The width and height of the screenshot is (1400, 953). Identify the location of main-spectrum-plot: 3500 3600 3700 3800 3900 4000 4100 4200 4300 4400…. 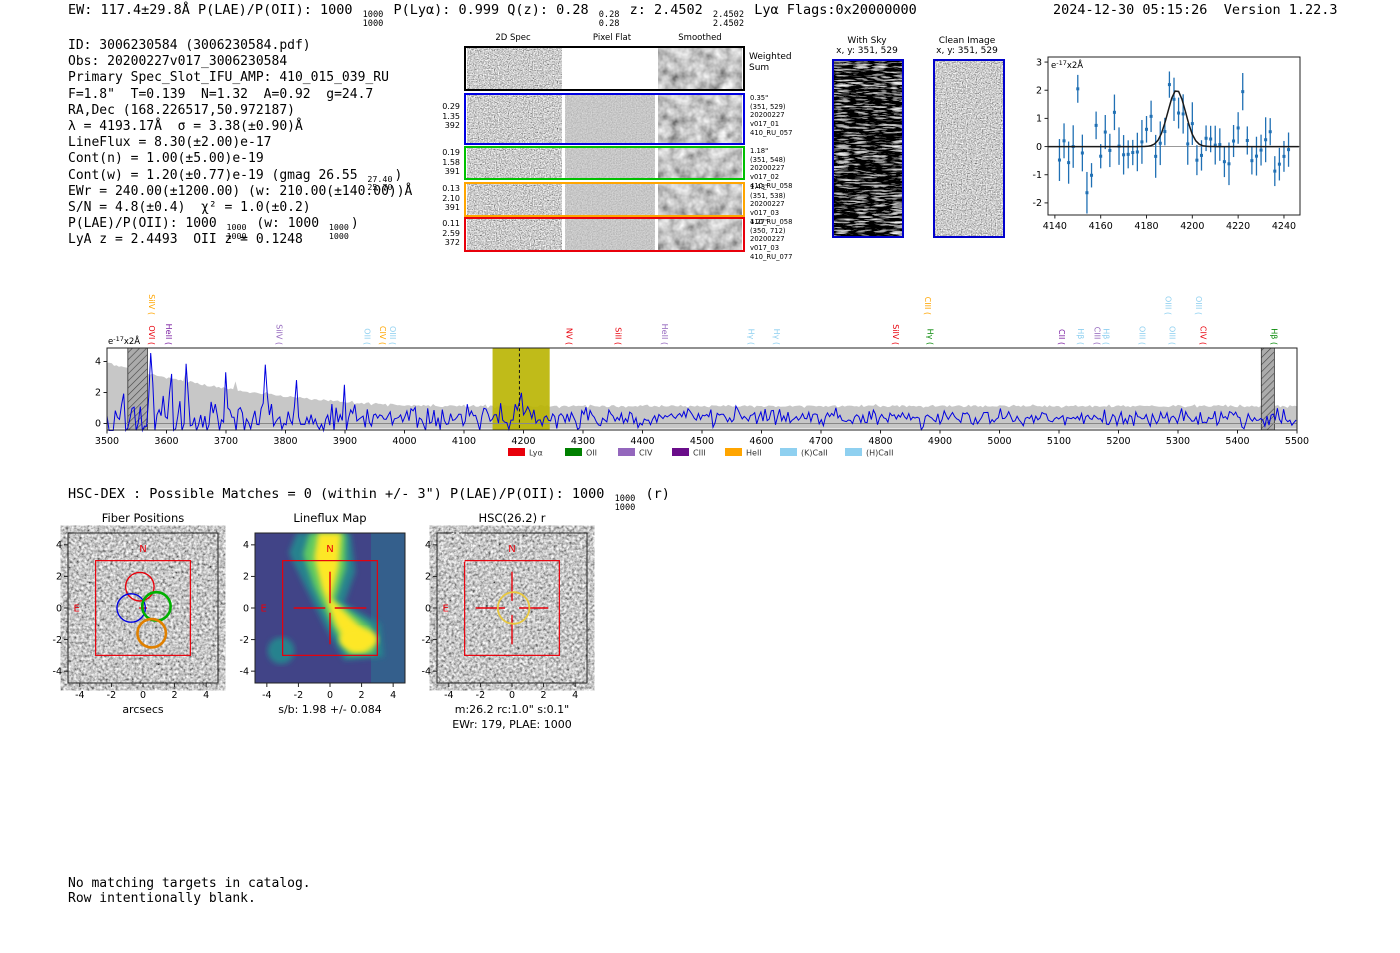
(702, 376).